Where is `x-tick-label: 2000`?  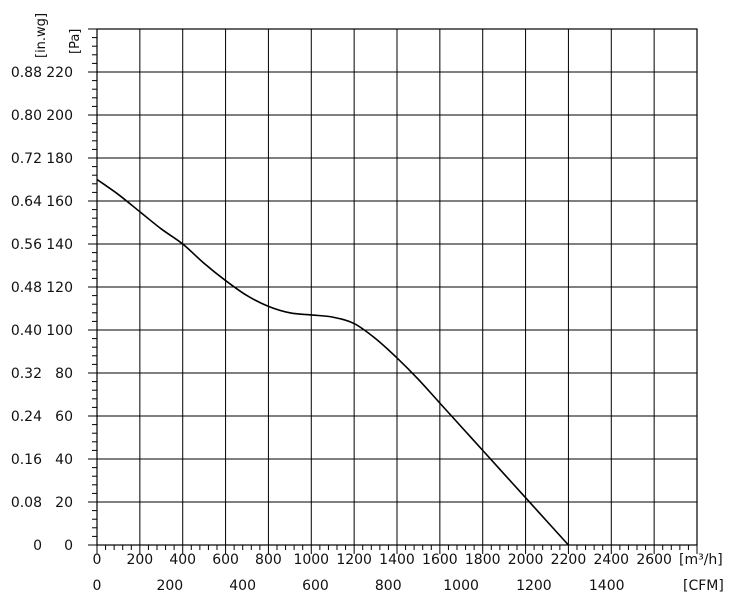
x-tick-label: 2000 is located at coordinates (526, 560).